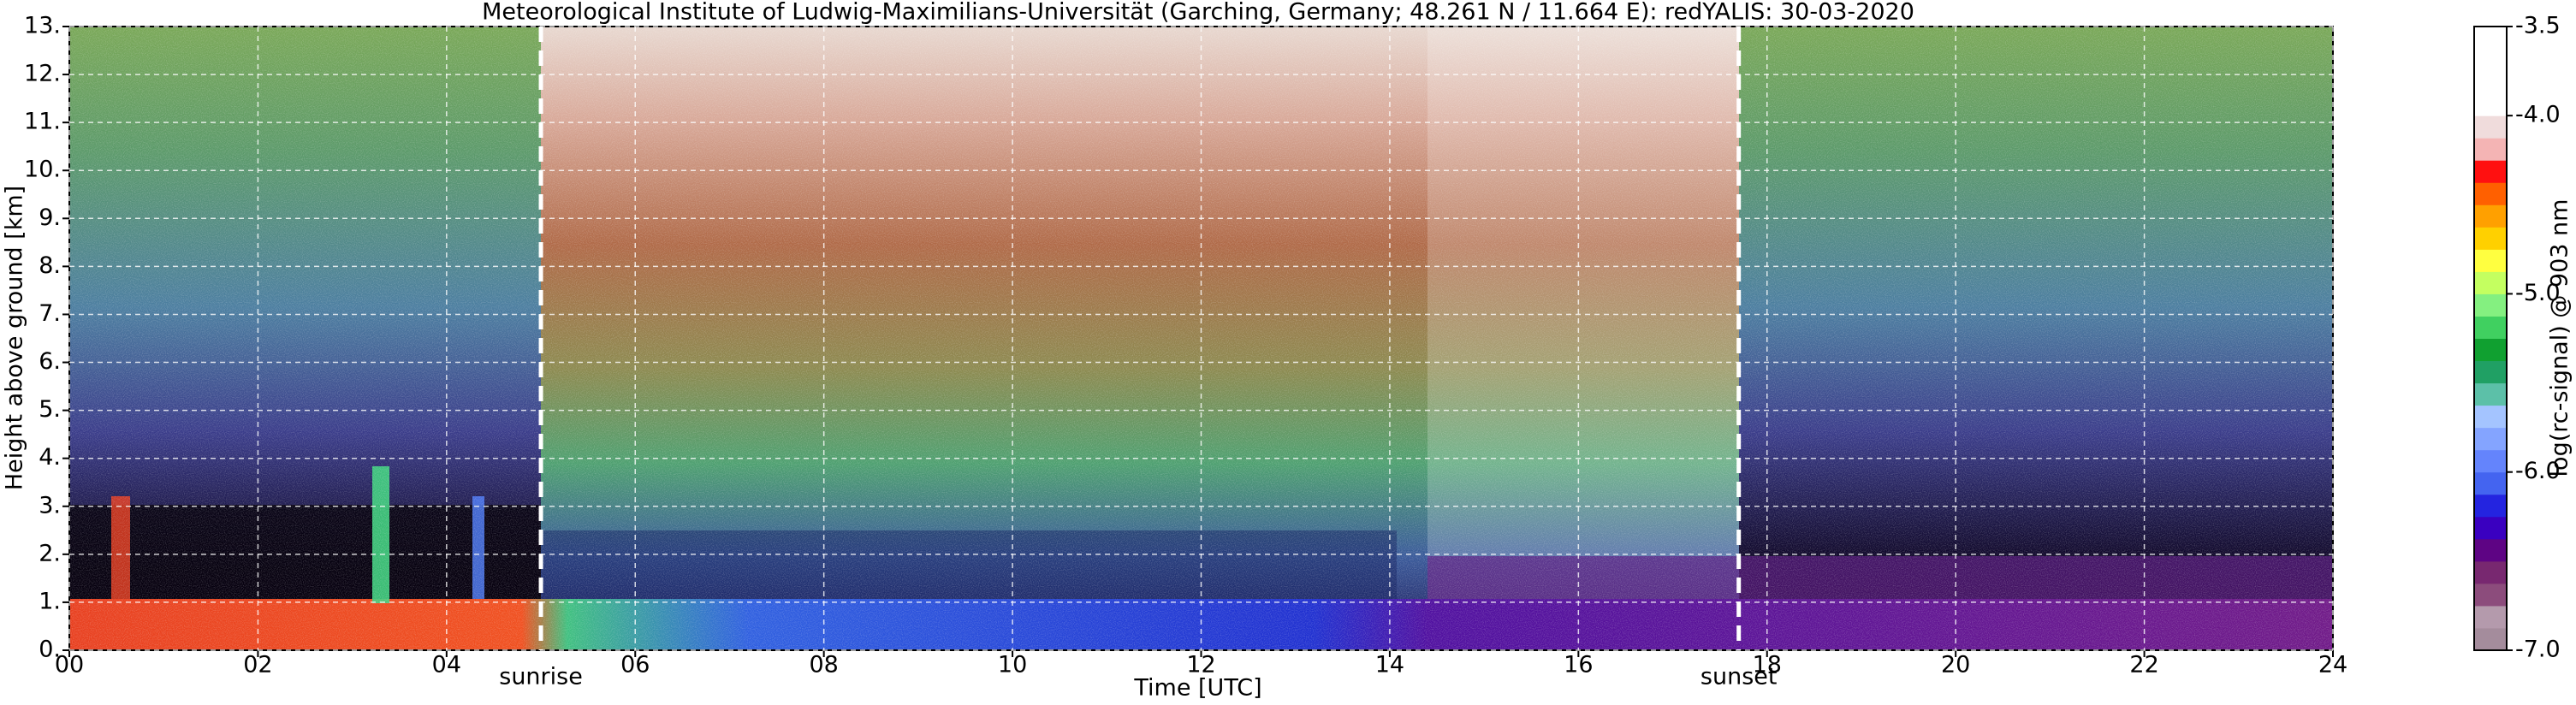  Describe the element at coordinates (2538, 293) in the screenshot. I see `colorbar-tick-label: -5.0` at that location.